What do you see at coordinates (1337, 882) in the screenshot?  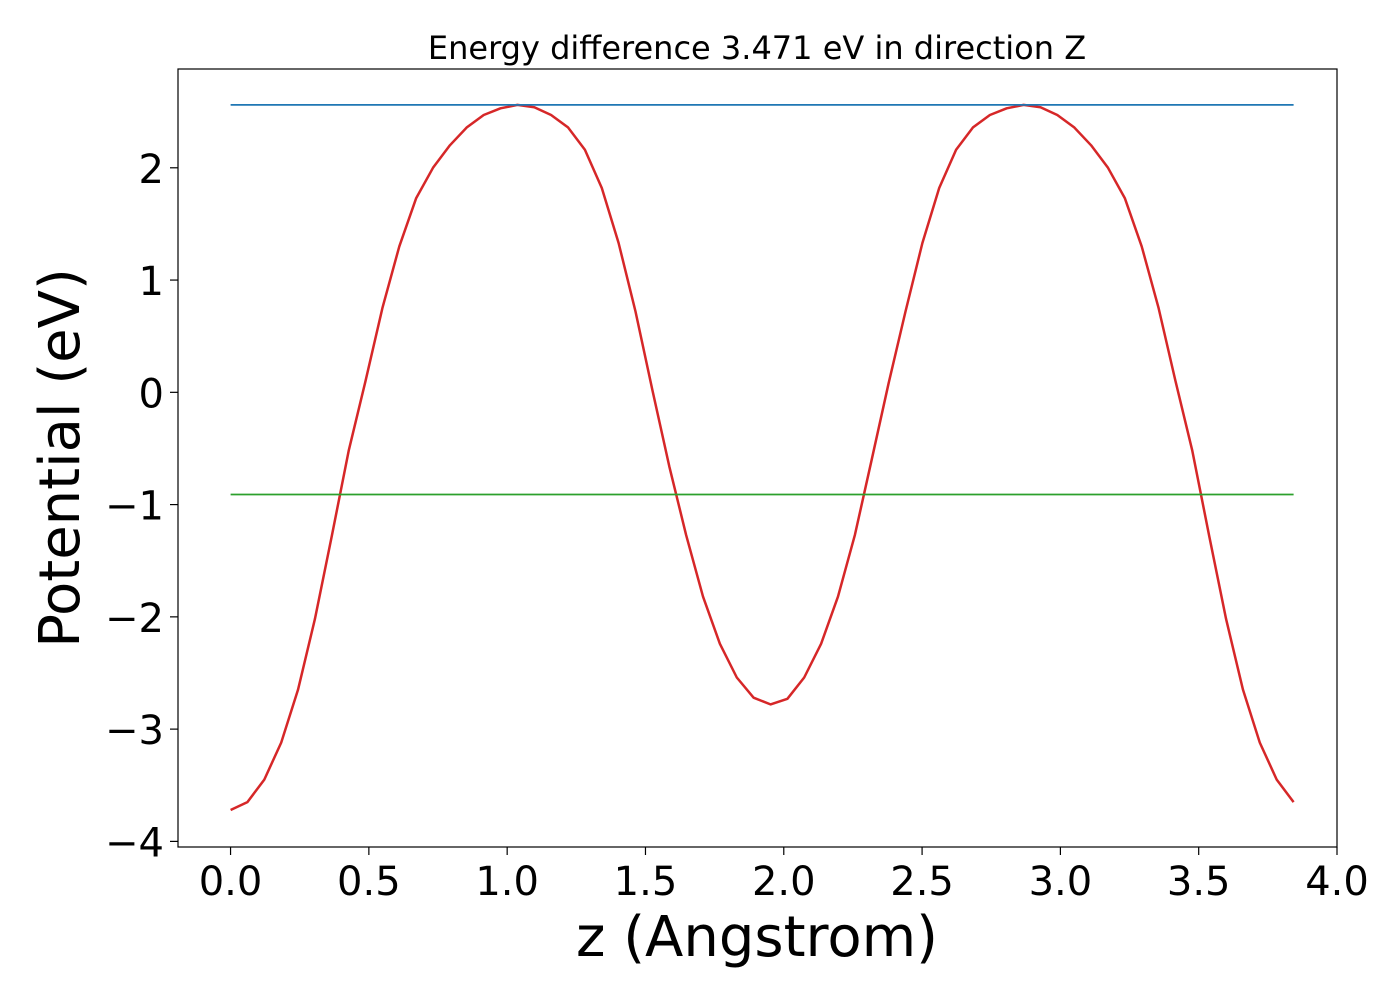 I see `x-tick-label: 4.0` at bounding box center [1337, 882].